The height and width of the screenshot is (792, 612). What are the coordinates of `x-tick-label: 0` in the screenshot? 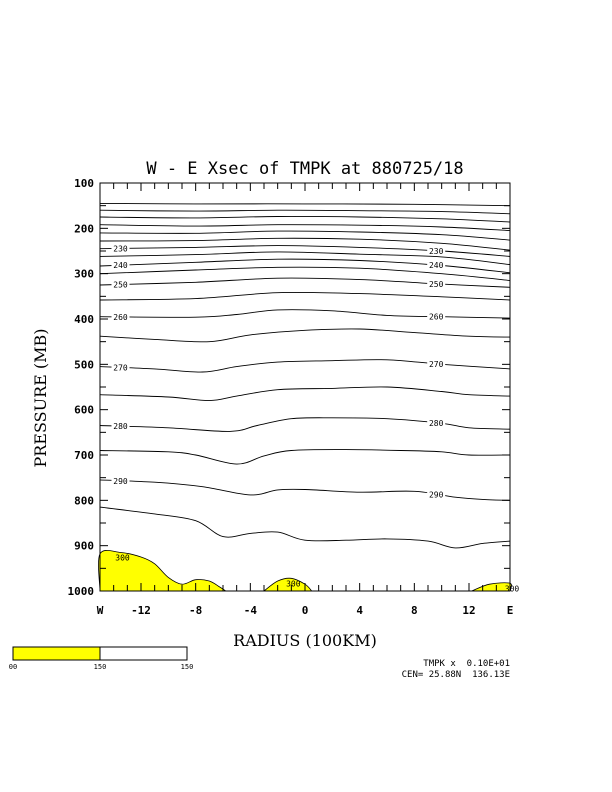 It's located at (305, 610).